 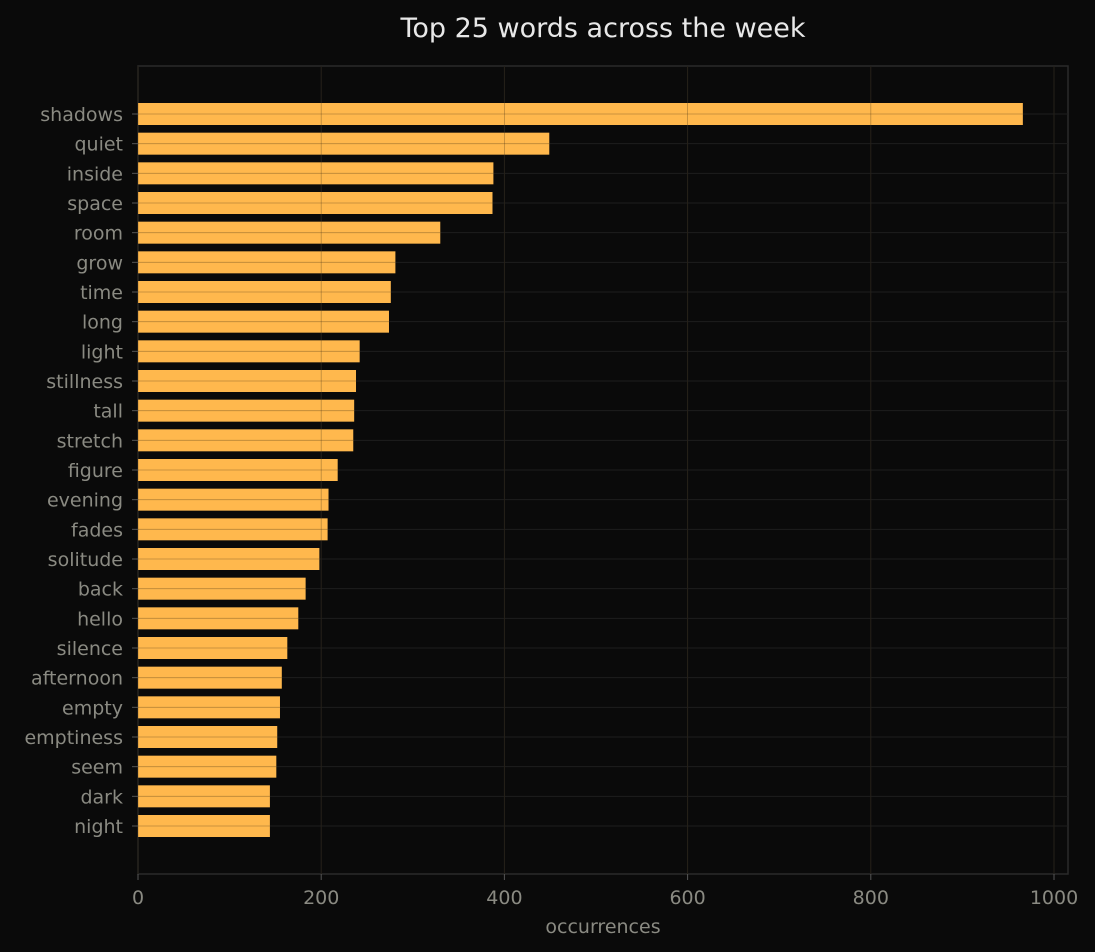 What do you see at coordinates (90, 649) in the screenshot?
I see `y-tick-label: silence` at bounding box center [90, 649].